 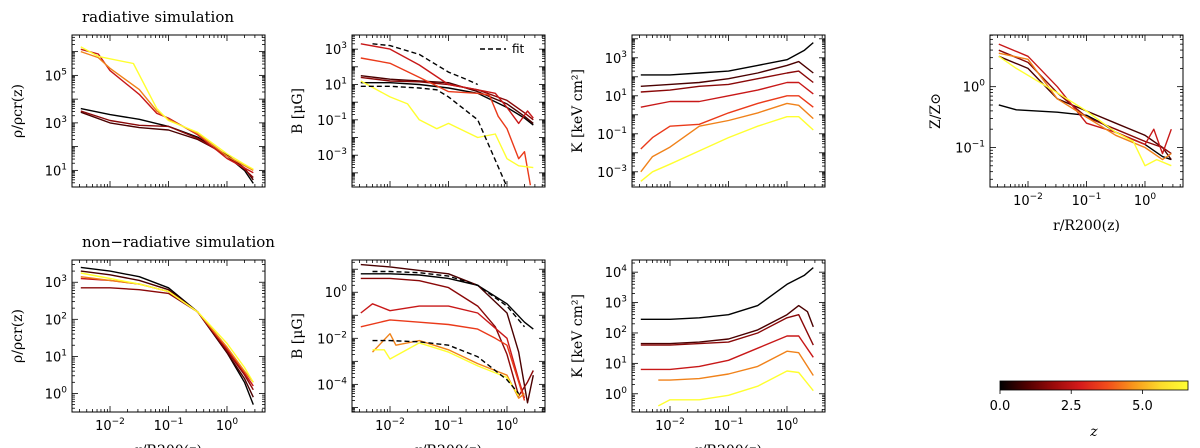 I want to click on panel-rad-entropy: 10⁻³ 10⁻¹ 10¹ 10³ K [keV cm²], so click(x=698, y=111).